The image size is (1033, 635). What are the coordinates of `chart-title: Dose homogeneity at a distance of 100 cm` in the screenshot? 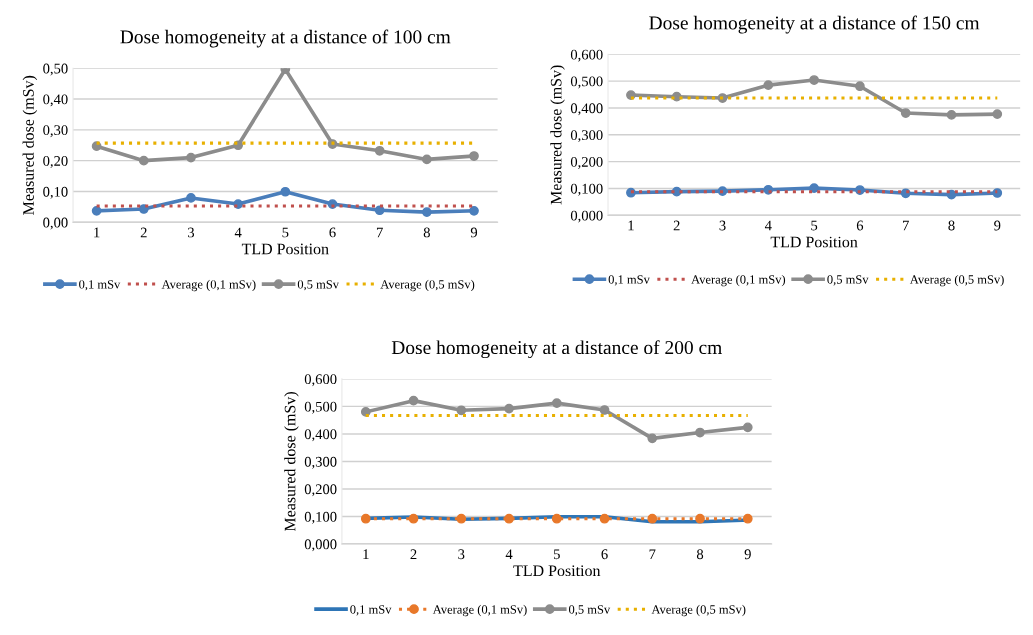 It's located at (285, 38).